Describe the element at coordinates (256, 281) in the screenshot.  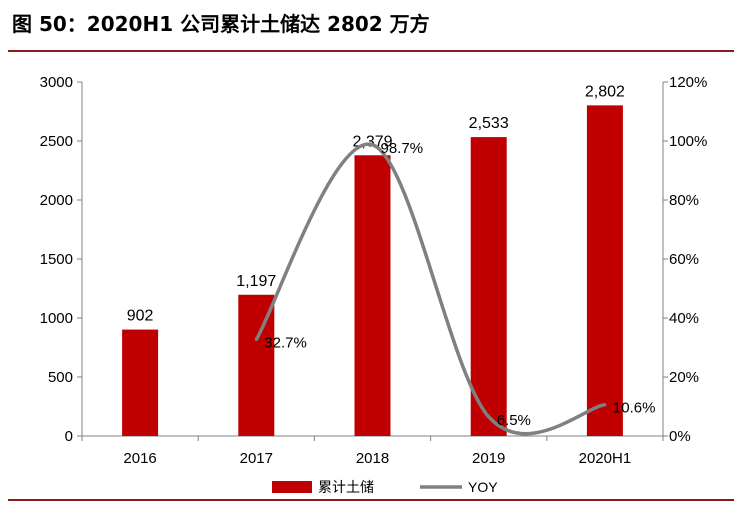
I see `bar-value-label: 1,197` at that location.